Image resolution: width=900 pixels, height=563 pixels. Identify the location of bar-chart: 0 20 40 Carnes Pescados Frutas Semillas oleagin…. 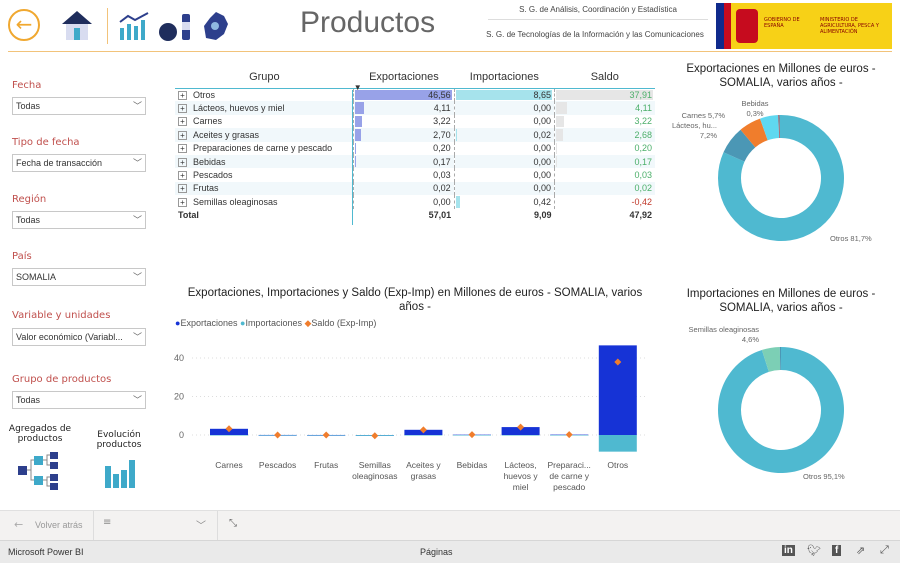
(409, 418).